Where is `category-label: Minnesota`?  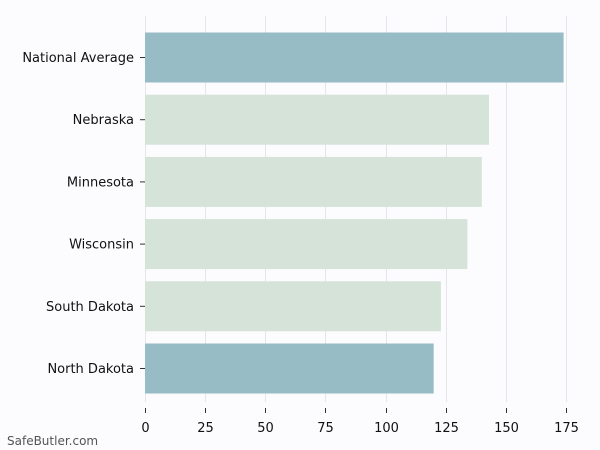 category-label: Minnesota is located at coordinates (100, 182).